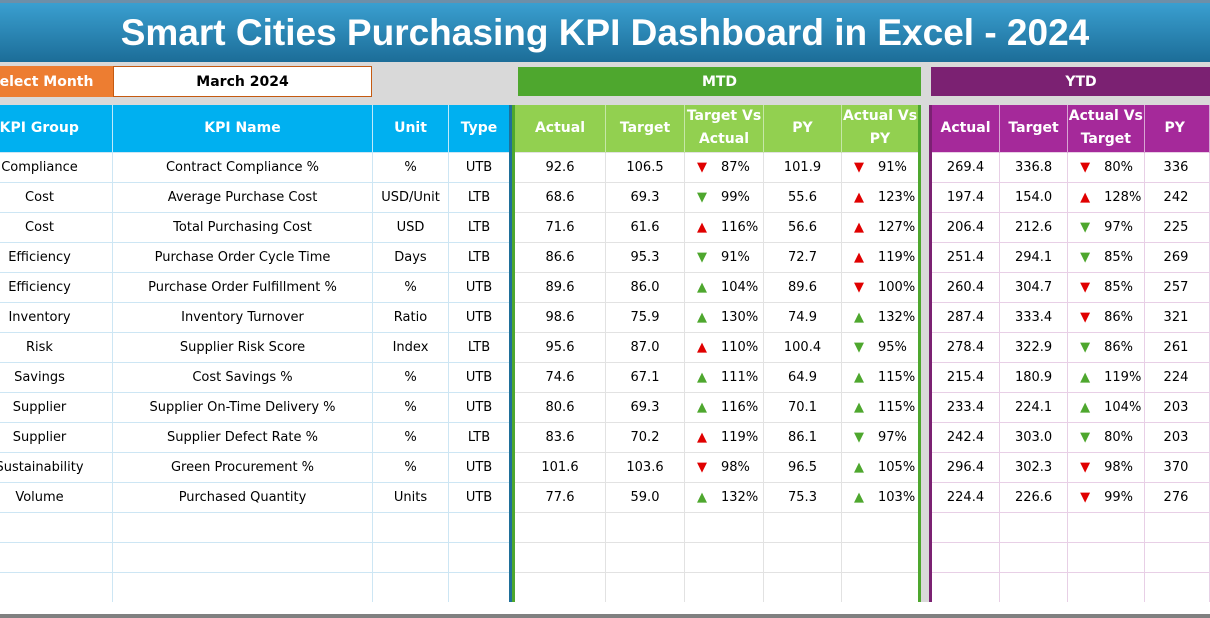 Image resolution: width=1210 pixels, height=618 pixels. Describe the element at coordinates (965, 407) in the screenshot. I see `ytd-actual: 233.4` at that location.